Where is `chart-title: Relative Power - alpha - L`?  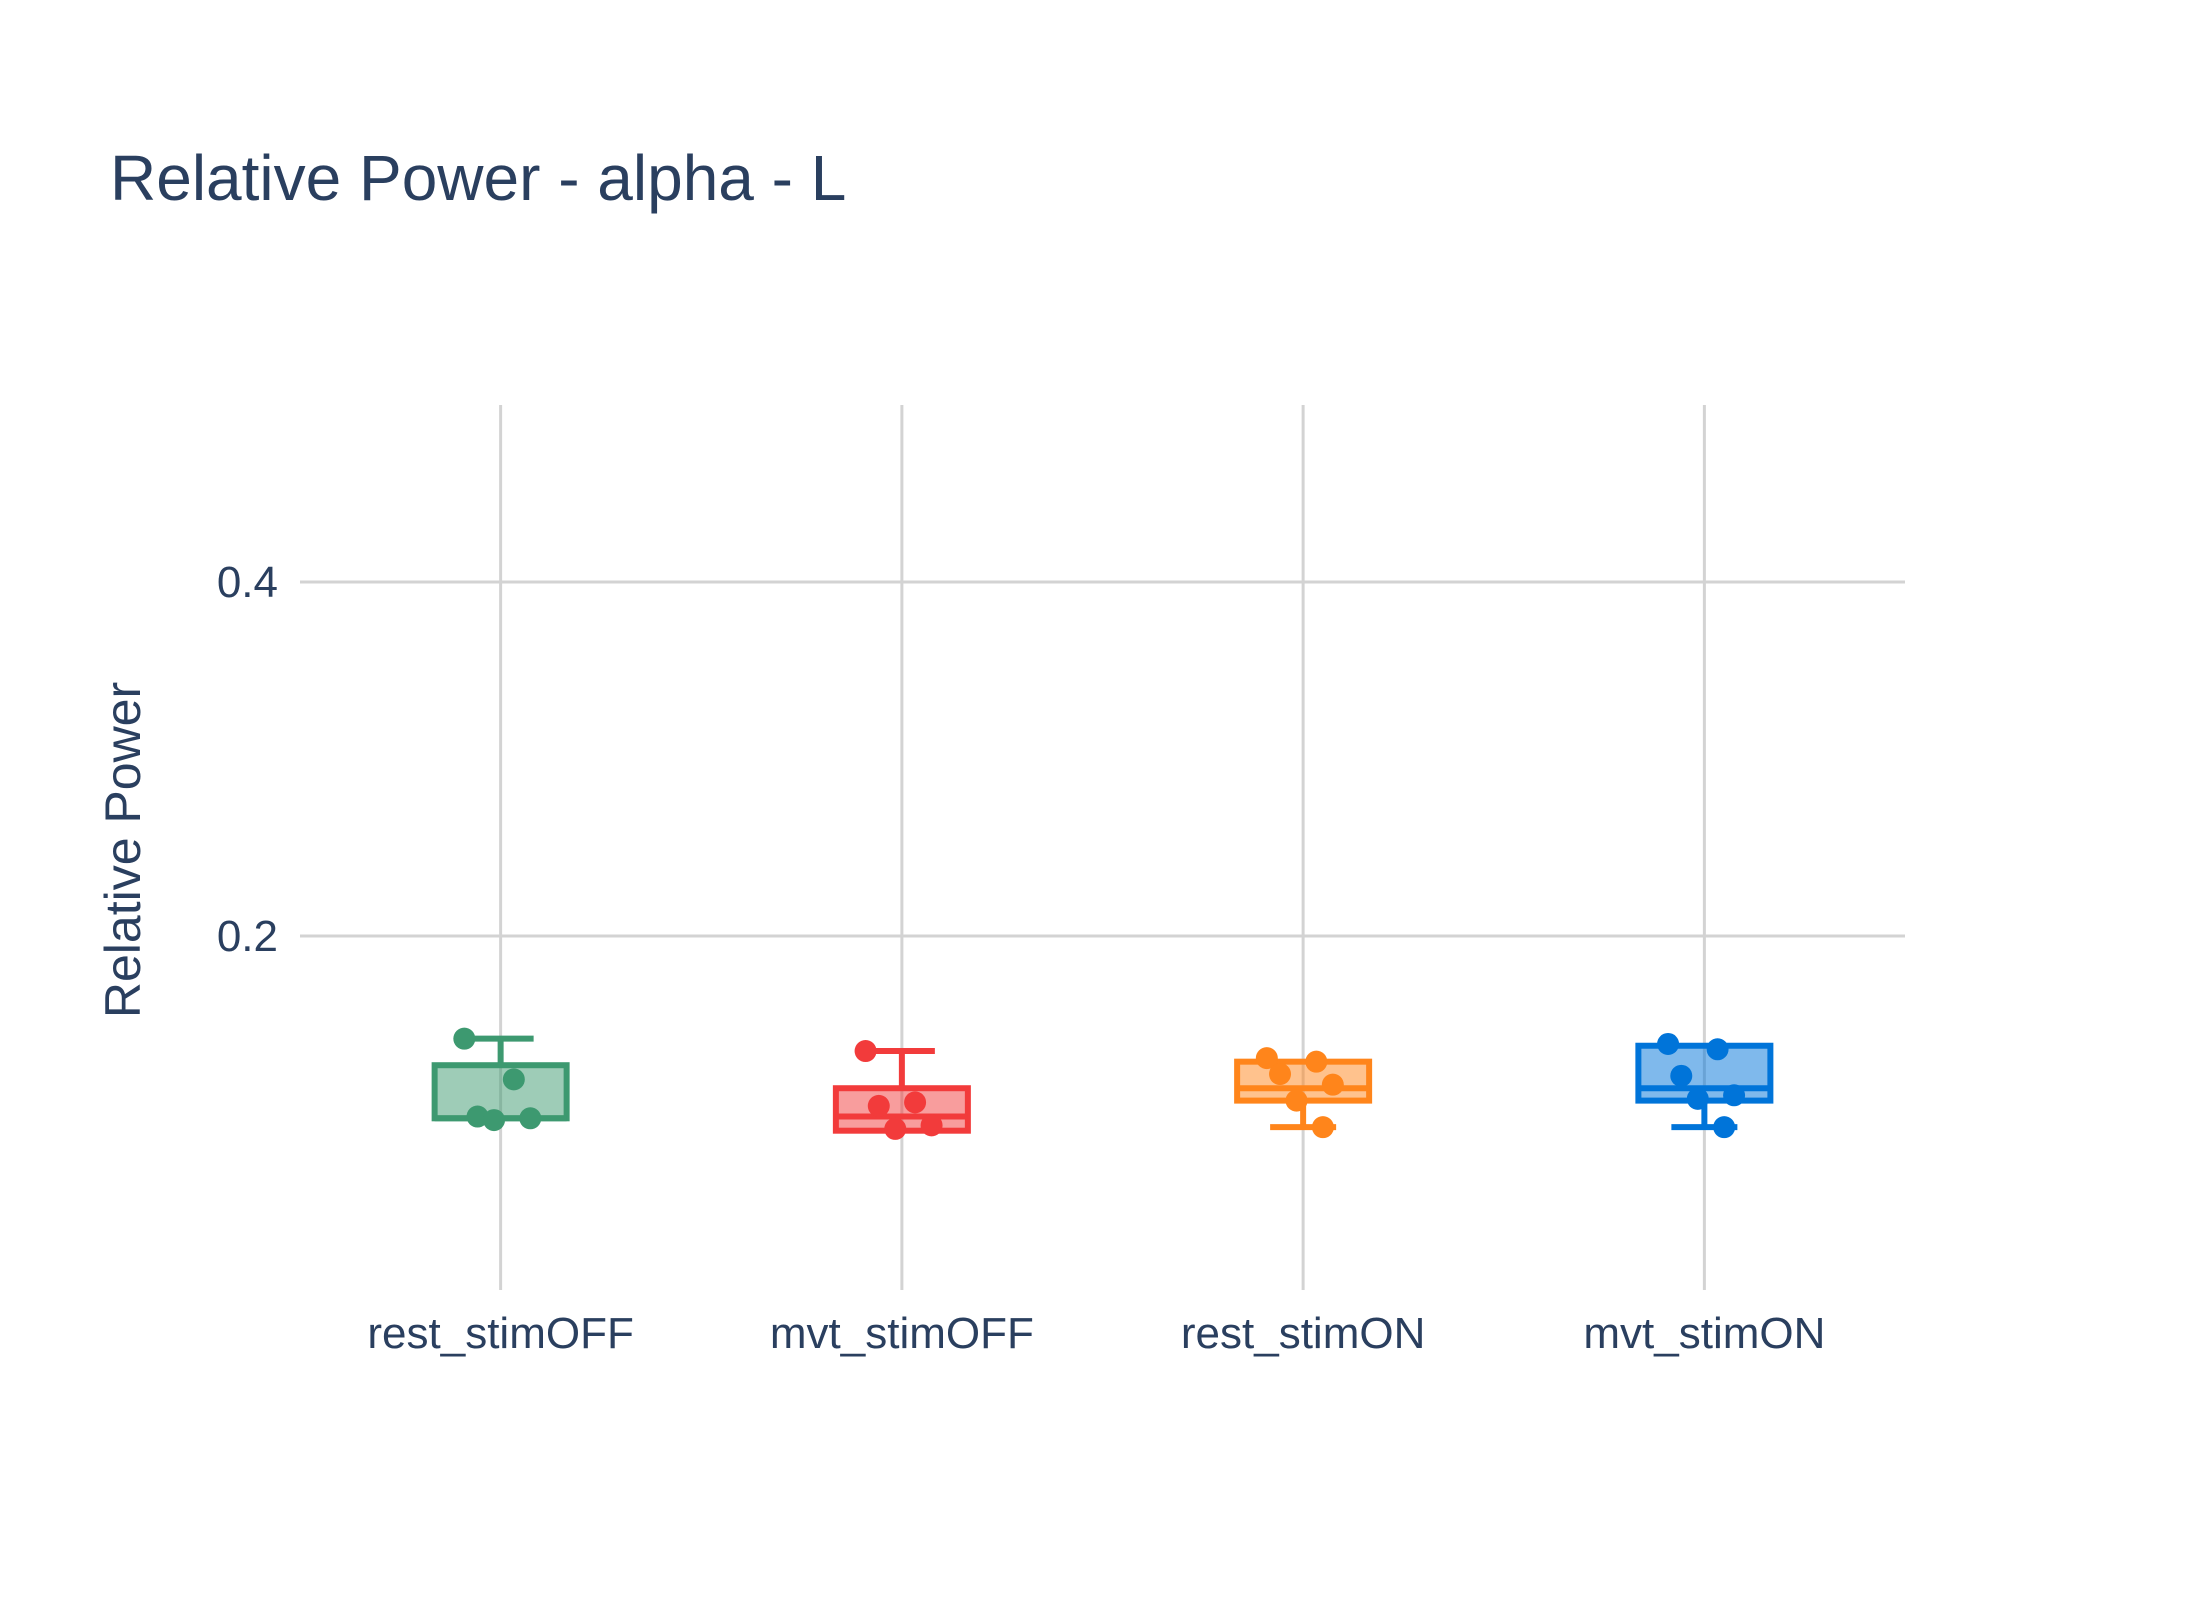
chart-title: Relative Power - alpha - L is located at coordinates (478, 178).